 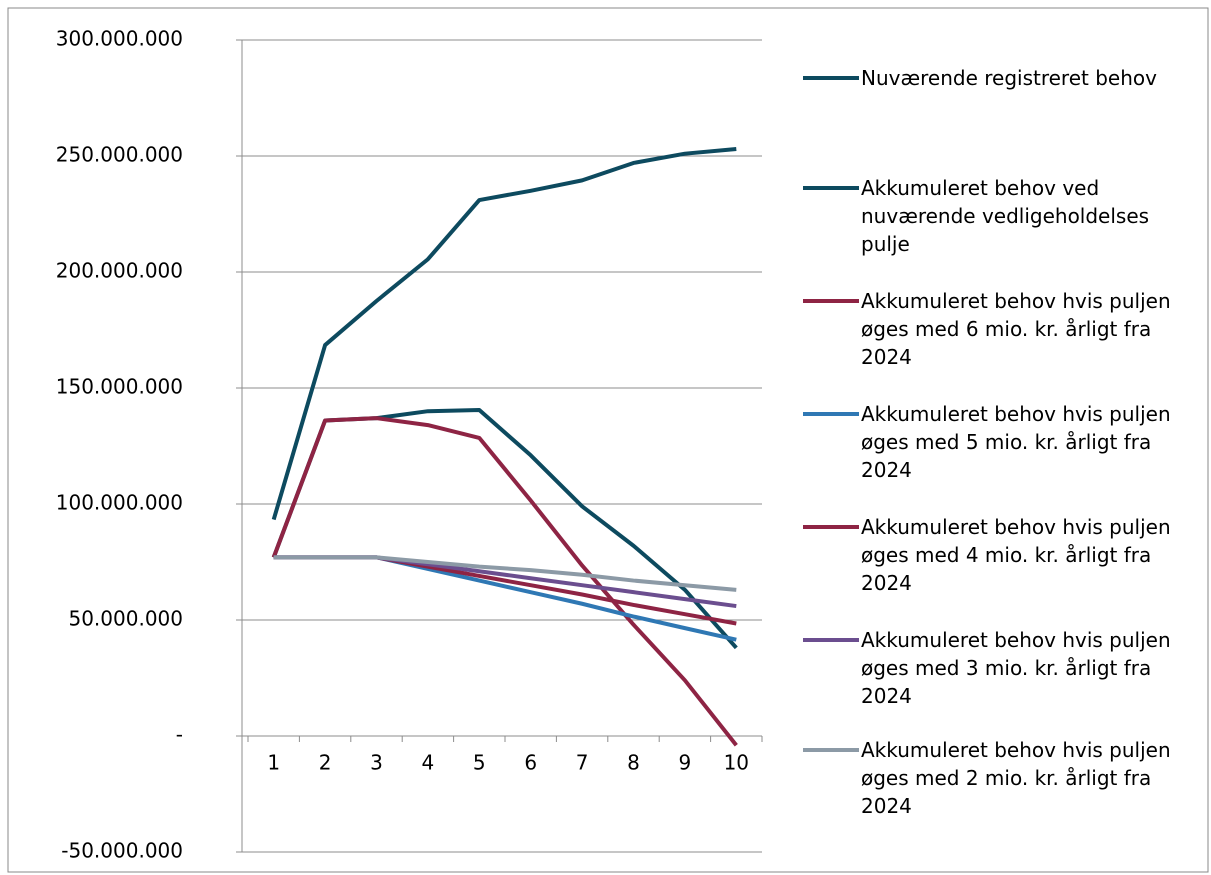 I want to click on y-tick-label: 100.000.000, so click(x=119, y=503).